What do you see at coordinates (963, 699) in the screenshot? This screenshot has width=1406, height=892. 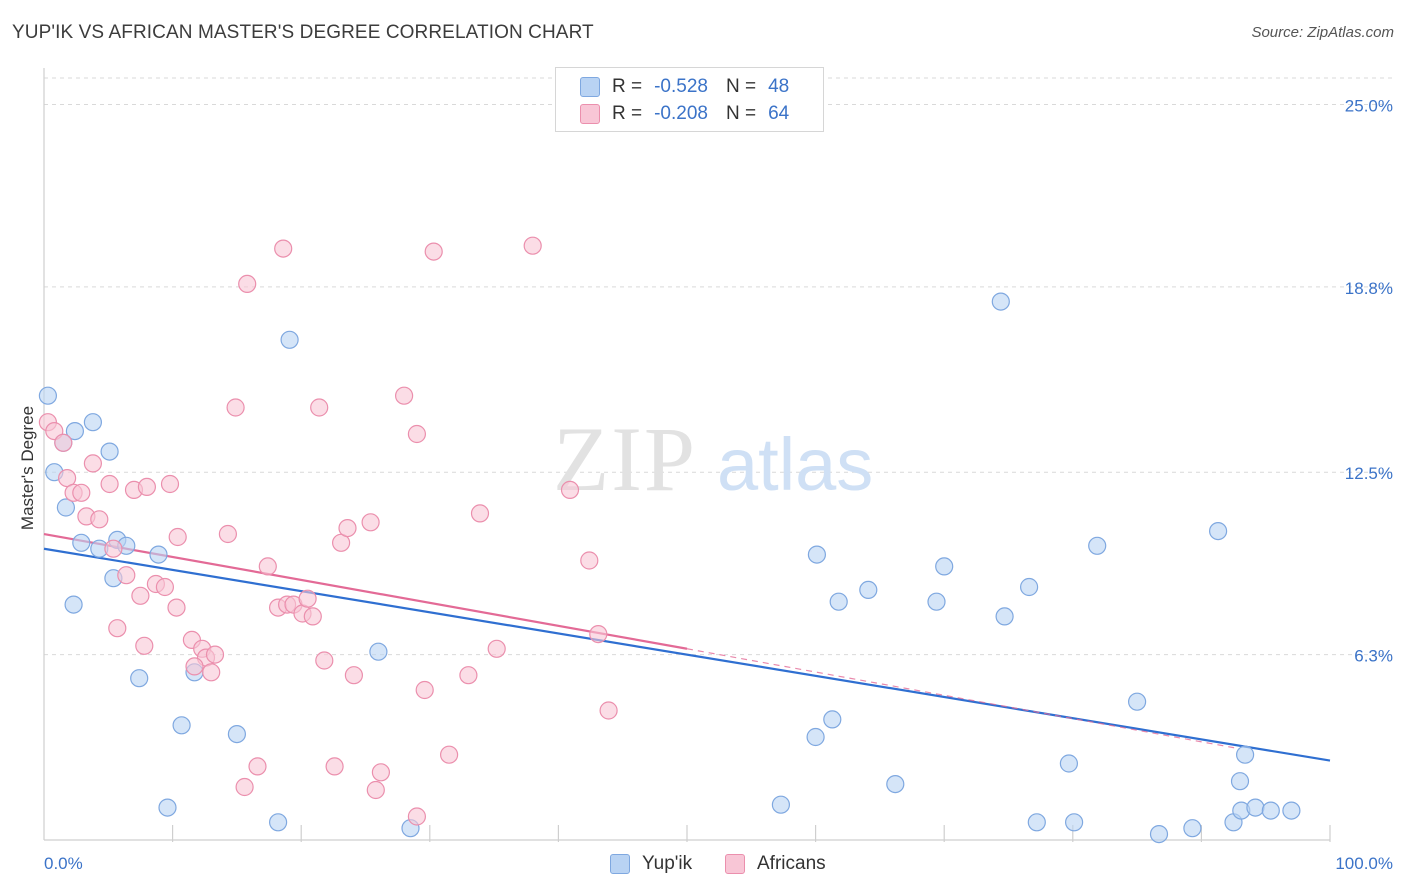 I see `trend-line-africans-extension` at bounding box center [963, 699].